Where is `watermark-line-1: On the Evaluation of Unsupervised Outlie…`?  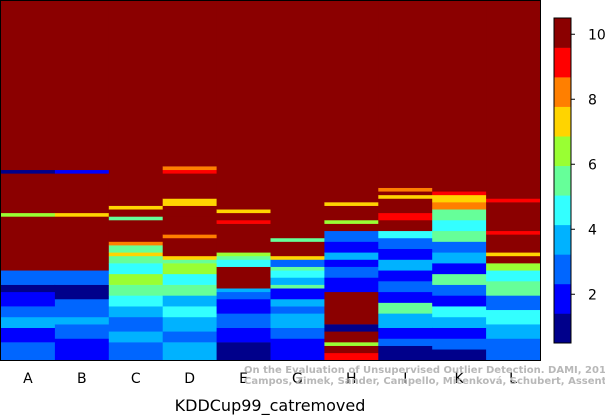
watermark-line-1: On the Evaluation of Unsupervised Outlie… is located at coordinates (424, 370).